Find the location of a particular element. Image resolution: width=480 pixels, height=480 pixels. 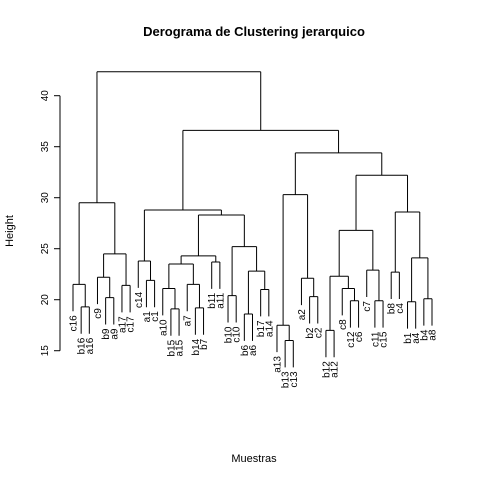

leaf-label: a6 is located at coordinates (253, 350).